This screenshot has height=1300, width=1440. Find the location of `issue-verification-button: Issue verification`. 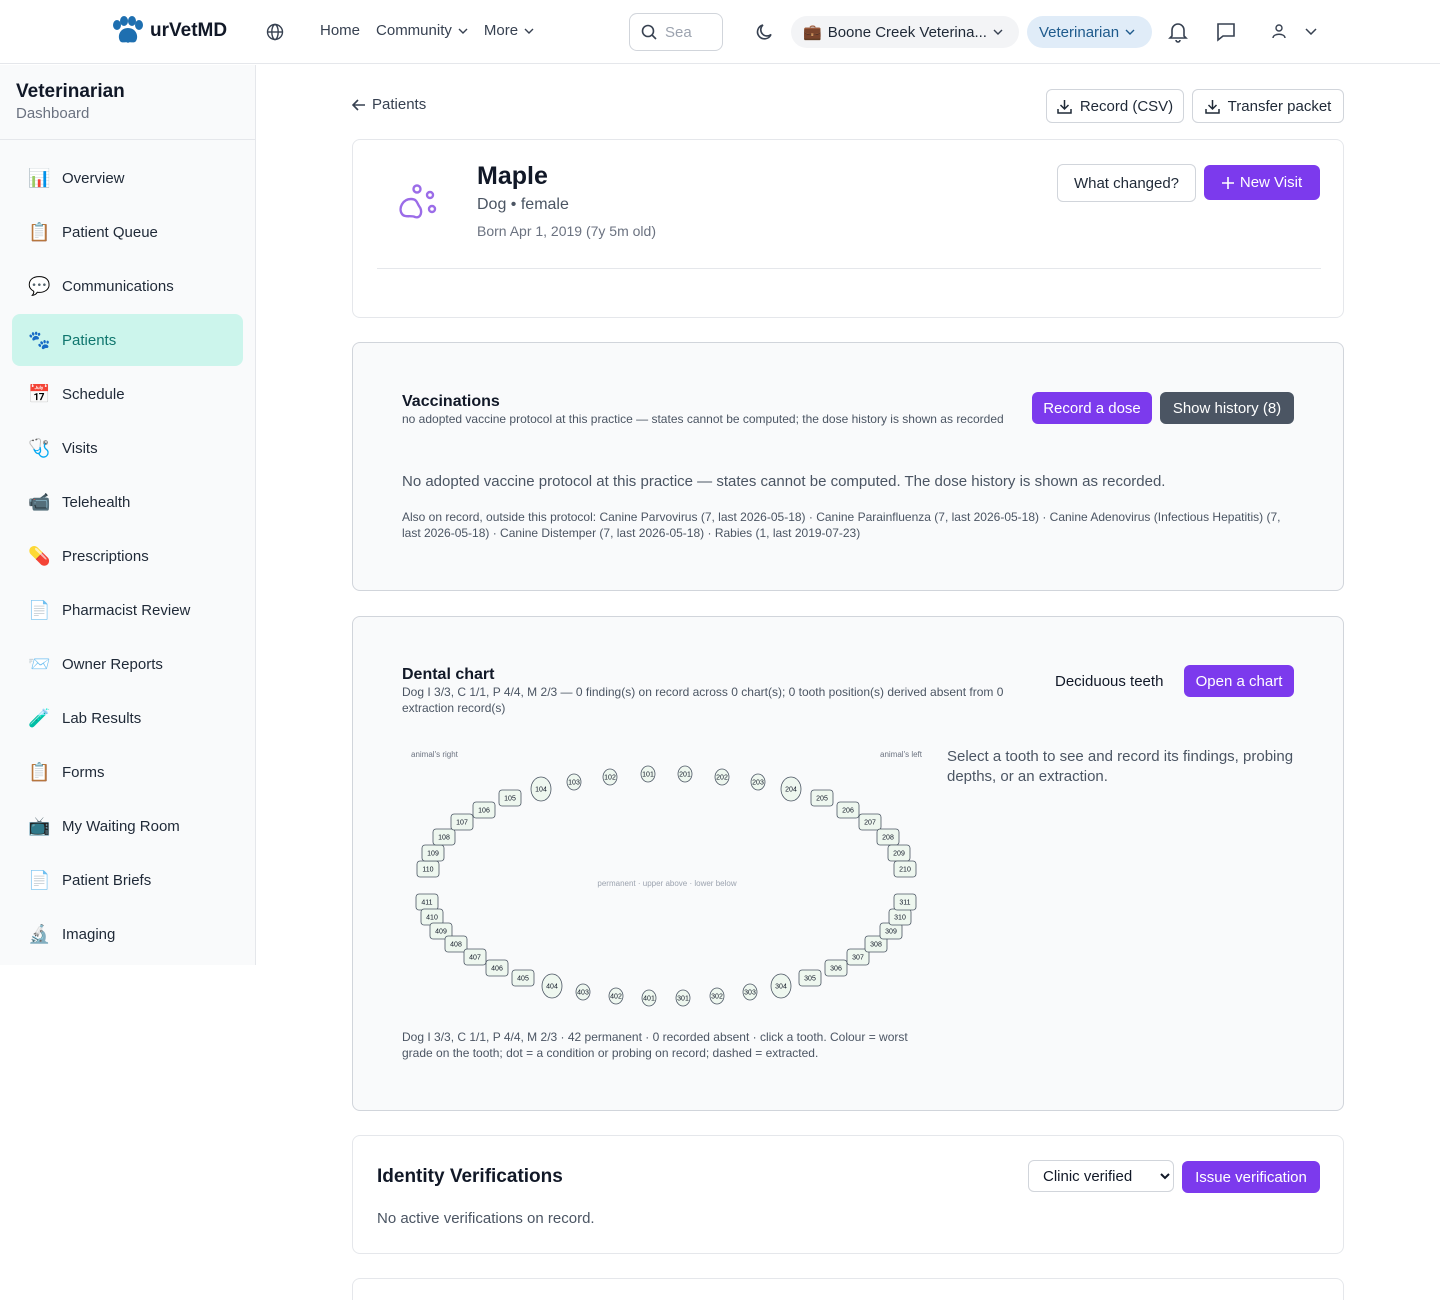

issue-verification-button: Issue verification is located at coordinates (1251, 1177).